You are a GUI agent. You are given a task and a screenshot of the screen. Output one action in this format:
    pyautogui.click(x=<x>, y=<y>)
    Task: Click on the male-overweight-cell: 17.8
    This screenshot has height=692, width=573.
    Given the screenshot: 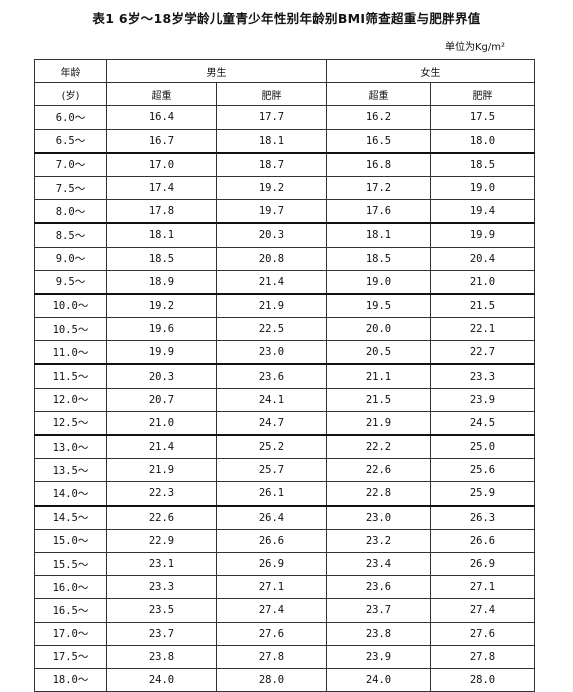 What is the action you would take?
    pyautogui.click(x=161, y=211)
    